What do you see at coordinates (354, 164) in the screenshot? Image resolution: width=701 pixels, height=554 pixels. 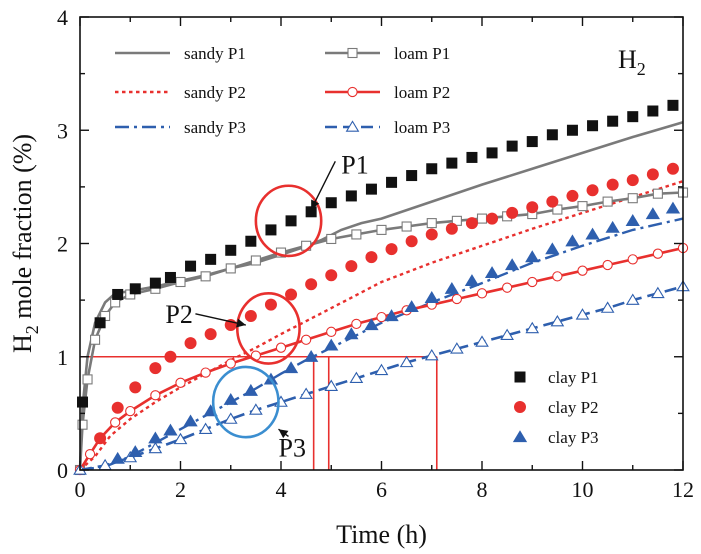 I see `annotation-label-p1: P1` at bounding box center [354, 164].